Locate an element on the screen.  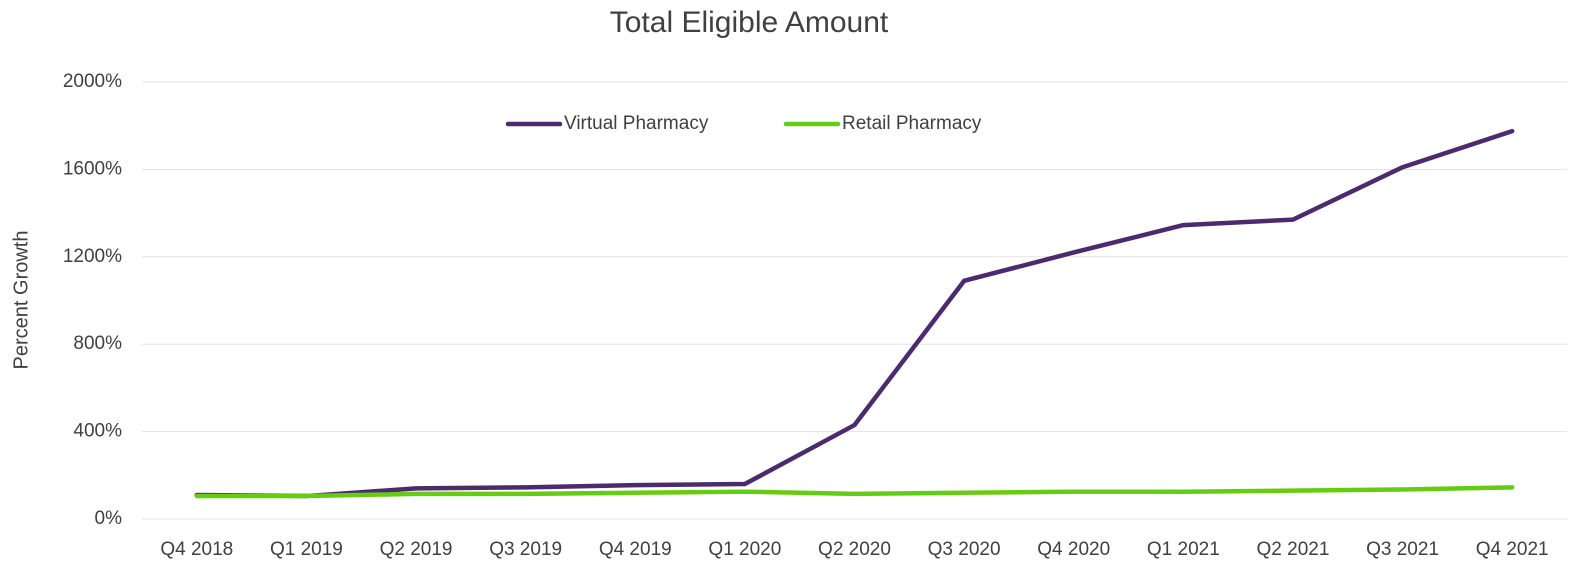
y-tick-label: 1200% is located at coordinates (92, 256).